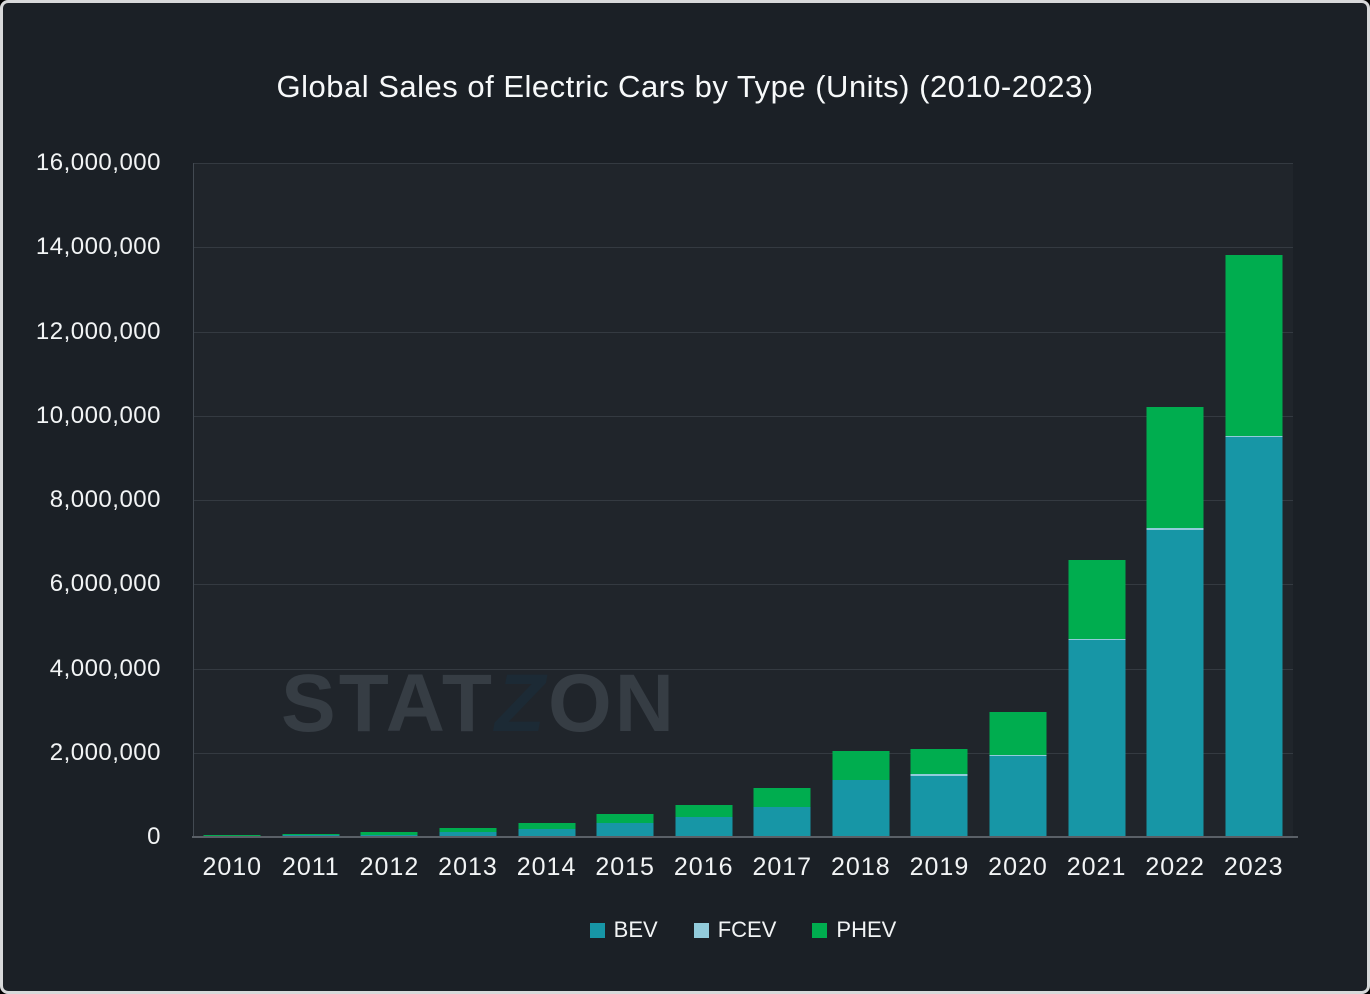 The height and width of the screenshot is (994, 1370). Describe the element at coordinates (861, 808) in the screenshot. I see `bar-segment-bev-2018` at that location.